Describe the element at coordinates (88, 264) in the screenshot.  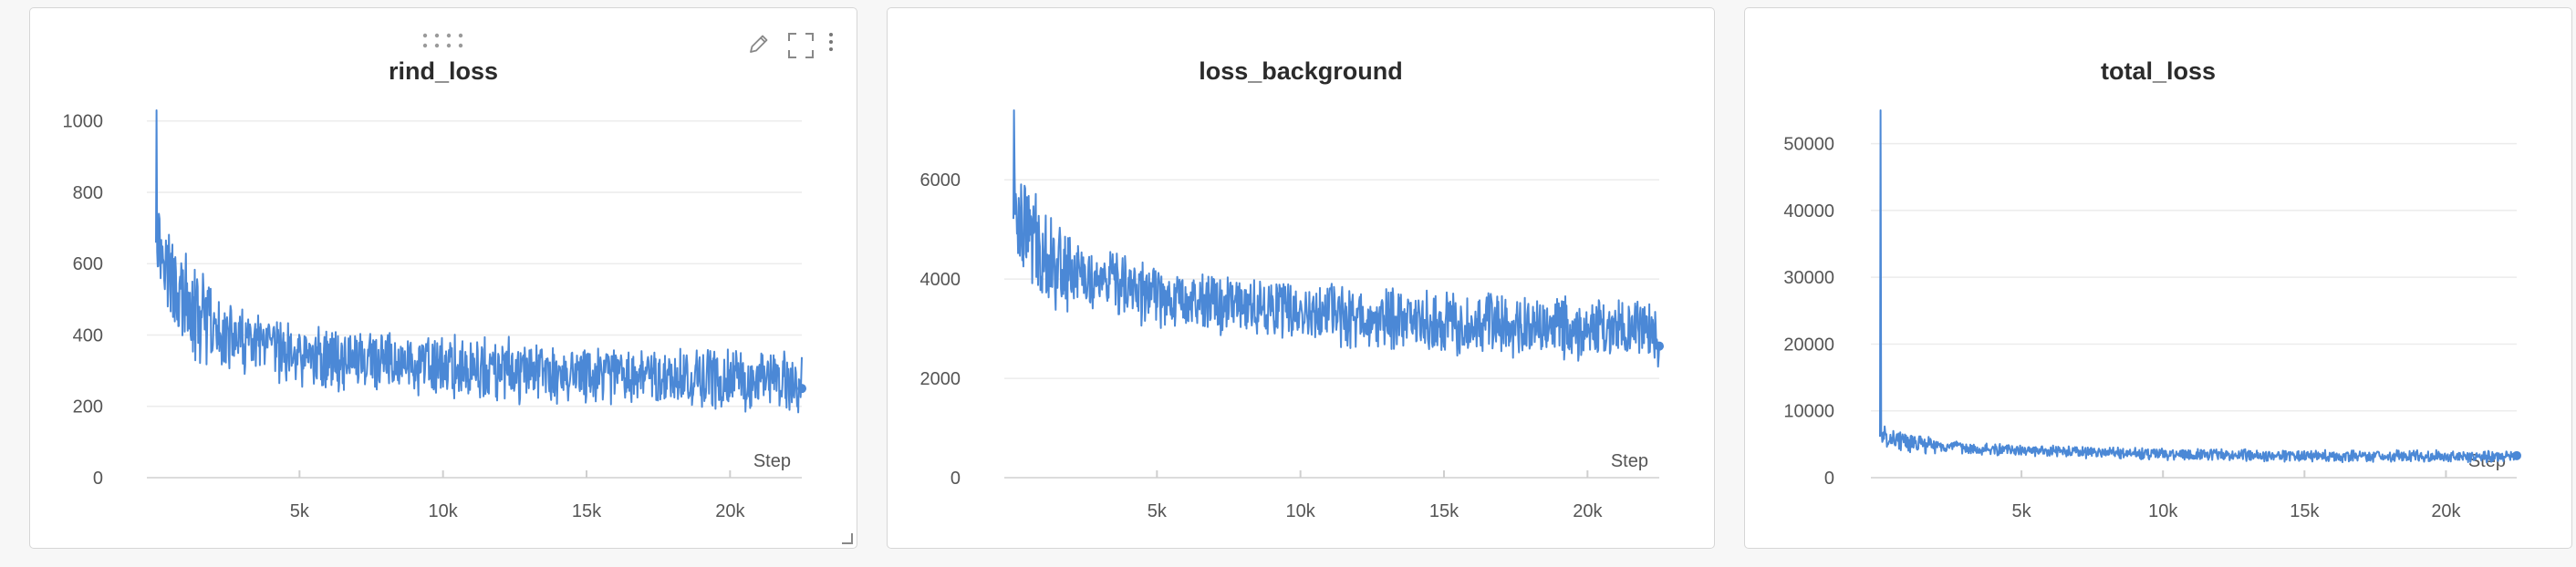
I see `y-tick-label: 600` at that location.